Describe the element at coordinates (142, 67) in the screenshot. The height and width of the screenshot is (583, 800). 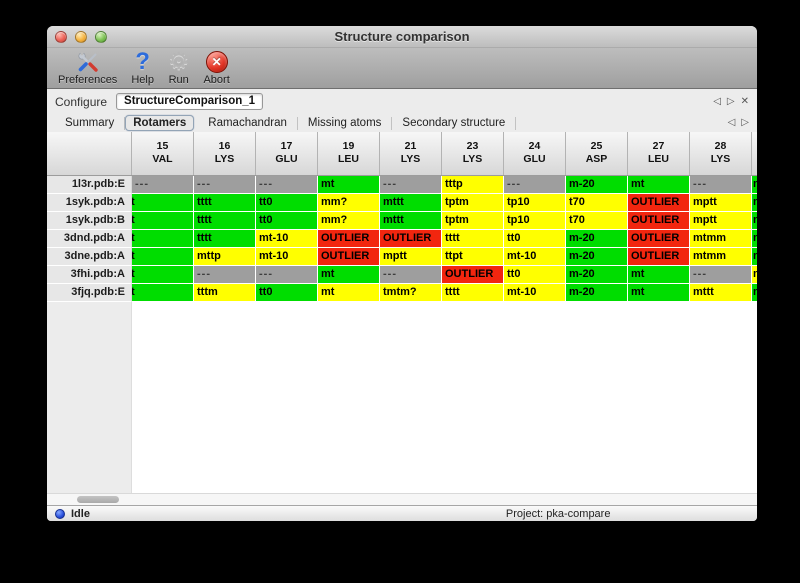
I see `help-button: ? Help` at that location.